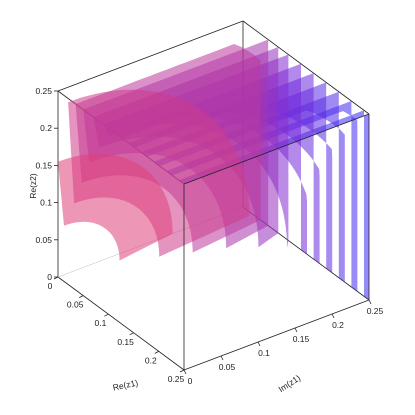 This screenshot has height=415, width=415. I want to click on x-axis-label: Re(z1), so click(125, 384).